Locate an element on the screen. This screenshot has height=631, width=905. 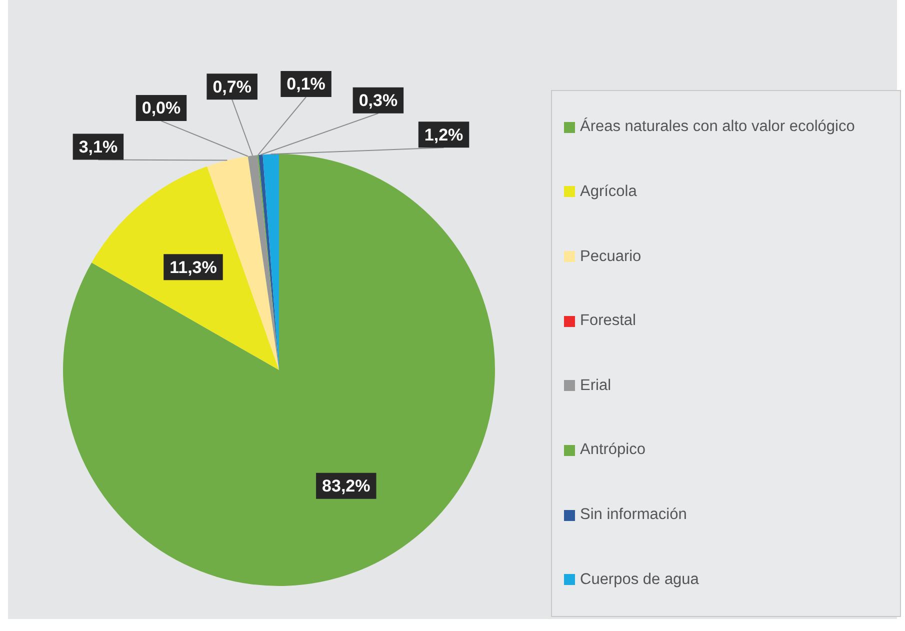
data-label: 3,1% is located at coordinates (98, 146).